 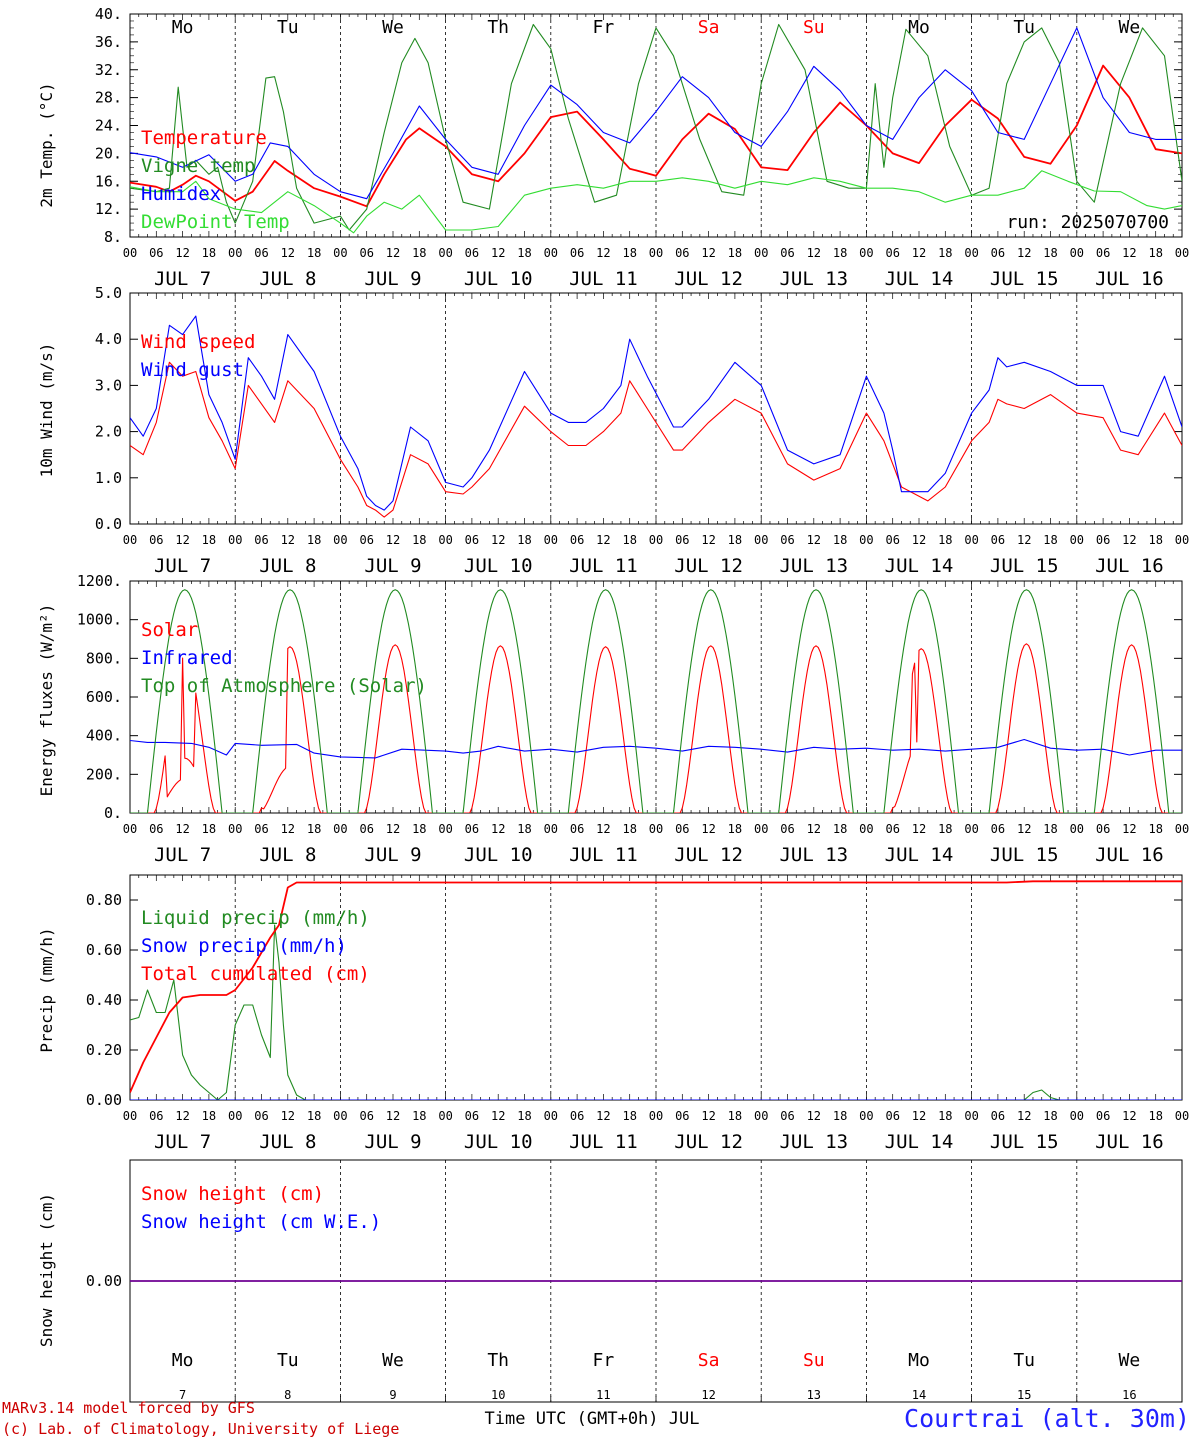 What do you see at coordinates (919, 1395) in the screenshot?
I see `day-number-label: 14` at bounding box center [919, 1395].